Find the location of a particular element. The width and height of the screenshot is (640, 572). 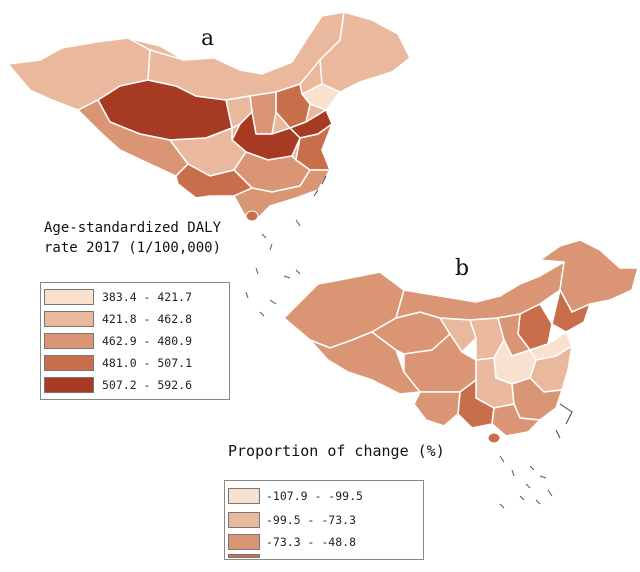

map-a-region-northeast is located at coordinates (365, 52).